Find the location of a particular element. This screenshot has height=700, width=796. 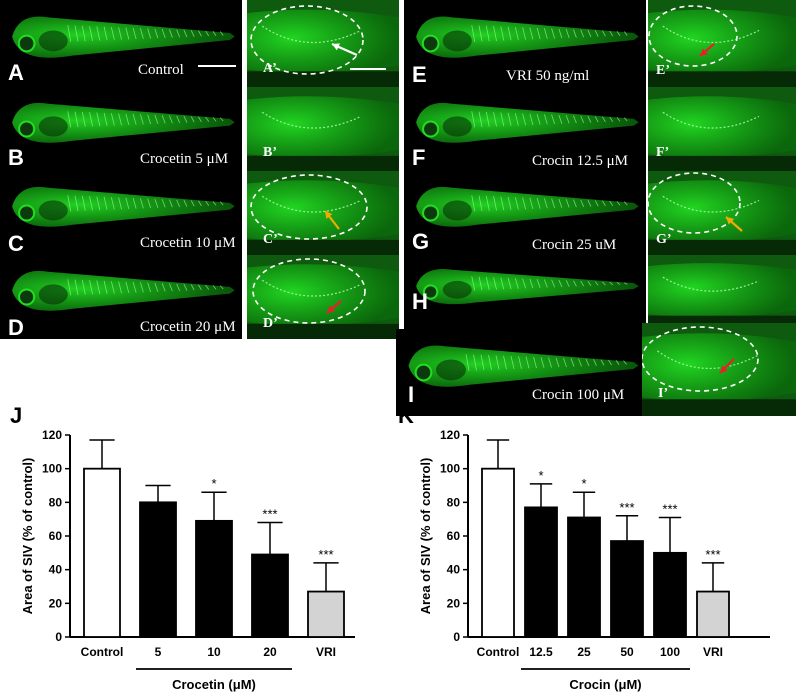

micrograph-panel-f2: F’ is located at coordinates (722, 129).